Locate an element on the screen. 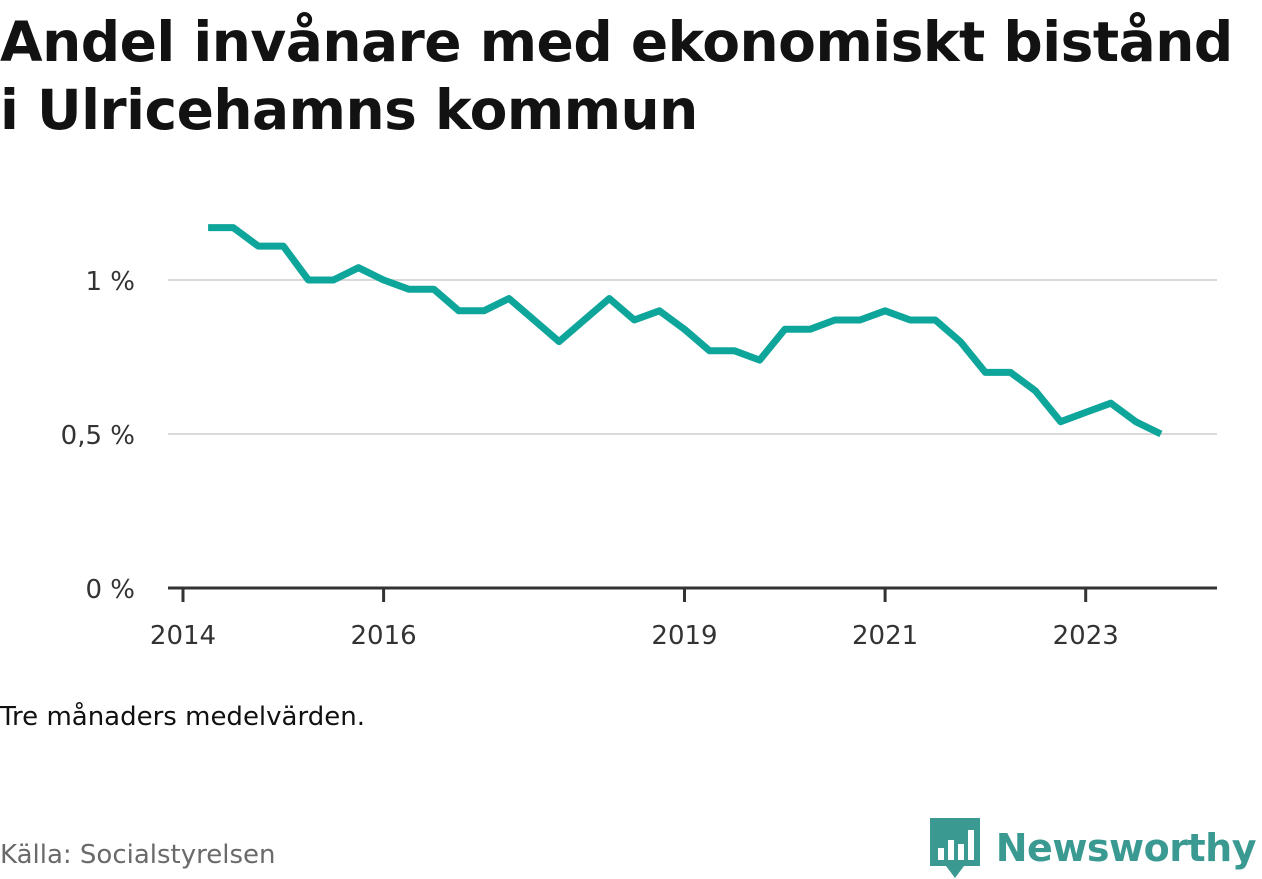 This screenshot has width=1262, height=879. y-gridlines is located at coordinates (692, 357).